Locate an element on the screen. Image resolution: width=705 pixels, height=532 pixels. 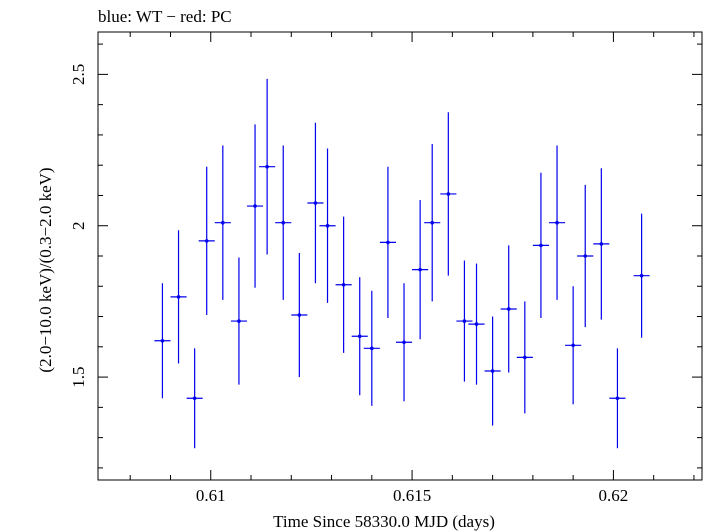
x-tick-label: 0.61 is located at coordinates (211, 495).